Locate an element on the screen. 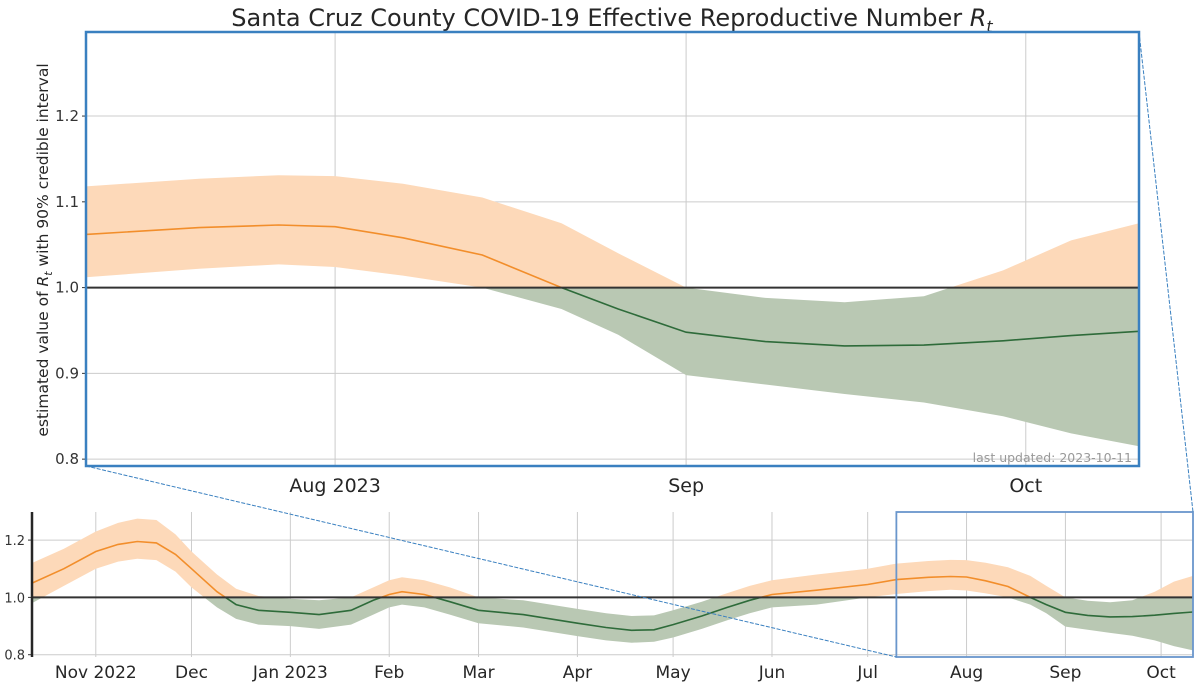  x-tick-label: Apr is located at coordinates (577, 673).